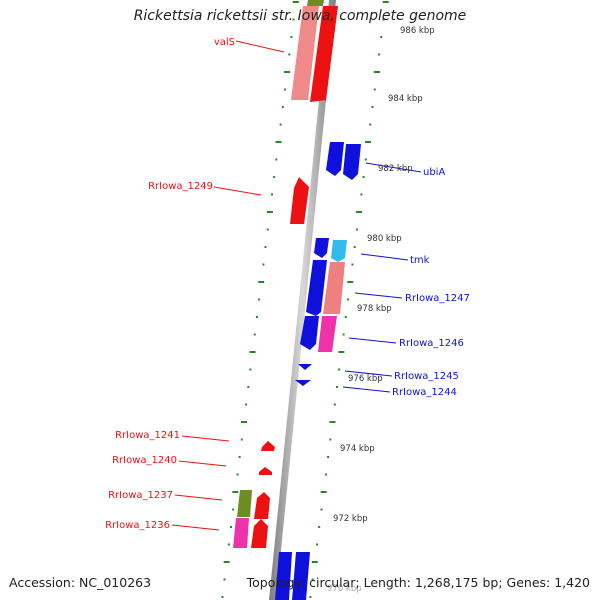  Describe the element at coordinates (426, 376) in the screenshot. I see `gene-label-RrIowa_1245: RrIowa_1245` at that location.